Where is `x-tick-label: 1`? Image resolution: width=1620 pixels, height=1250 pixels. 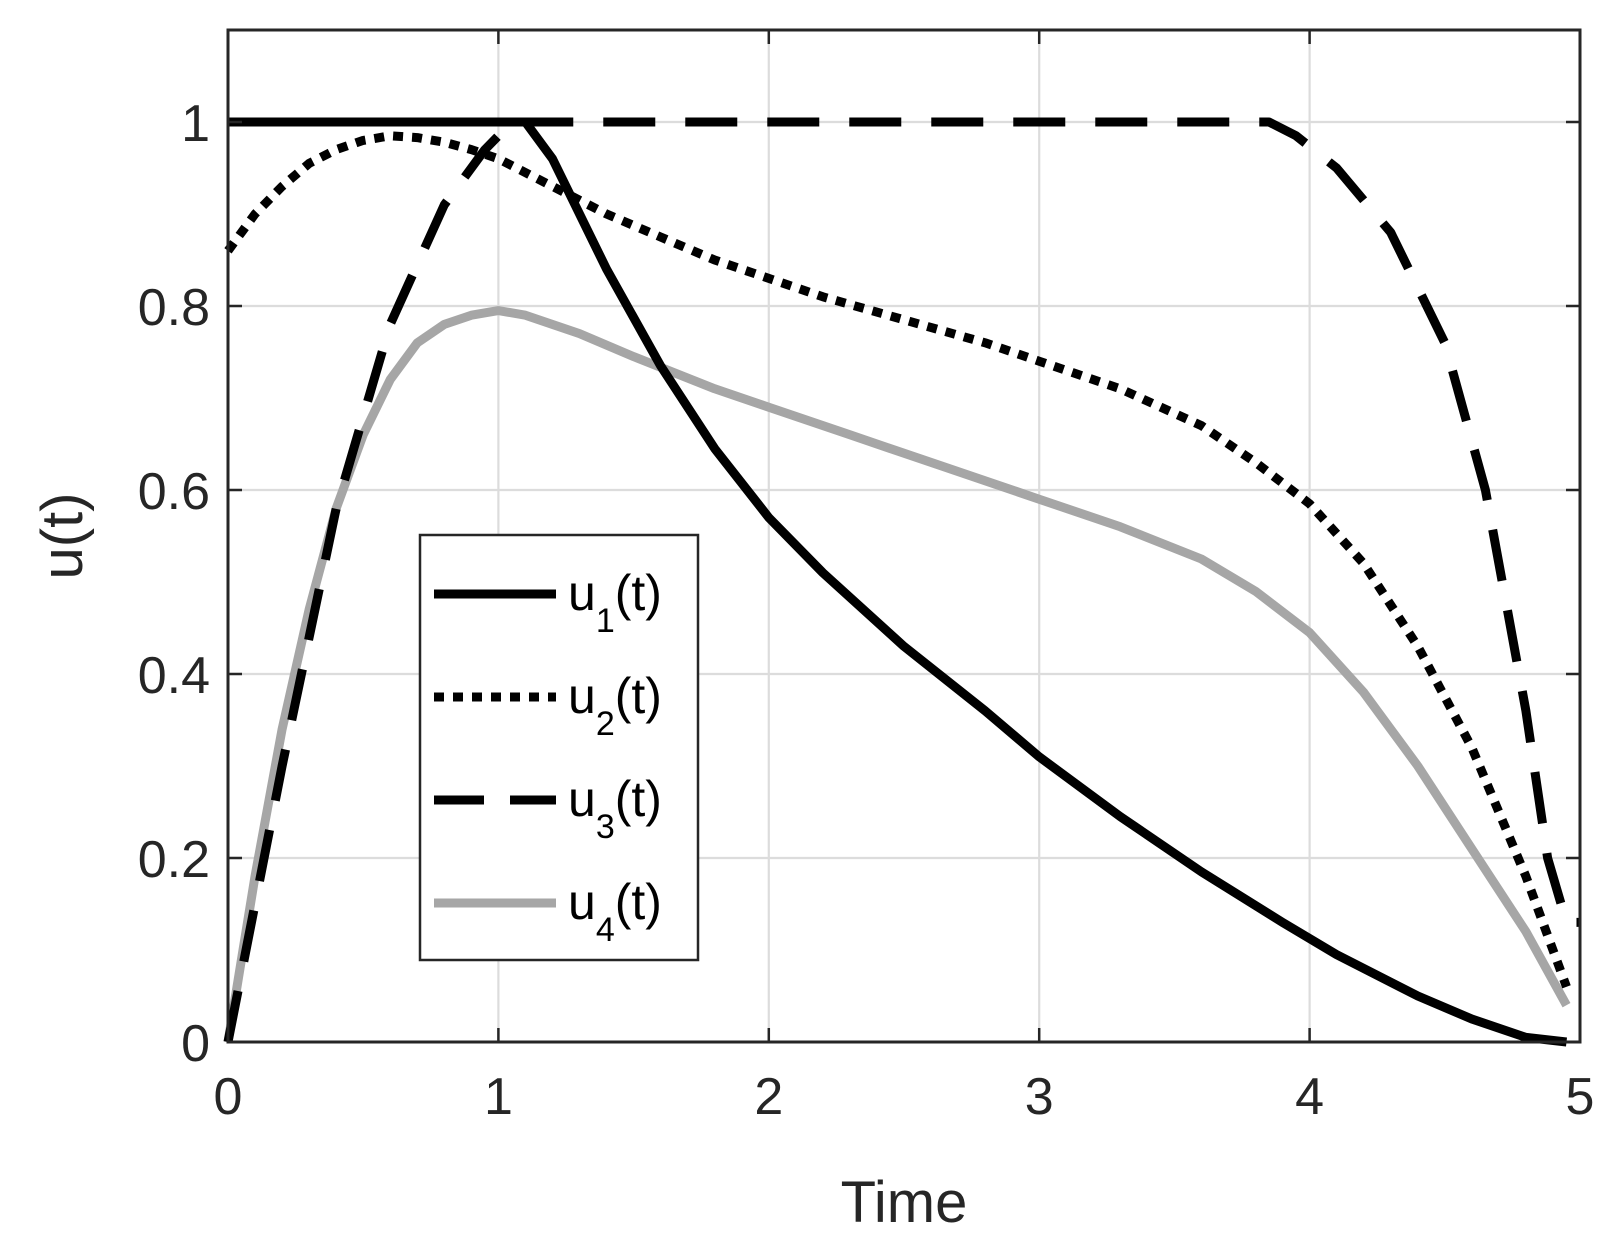
x-tick-label: 1 is located at coordinates (498, 1097).